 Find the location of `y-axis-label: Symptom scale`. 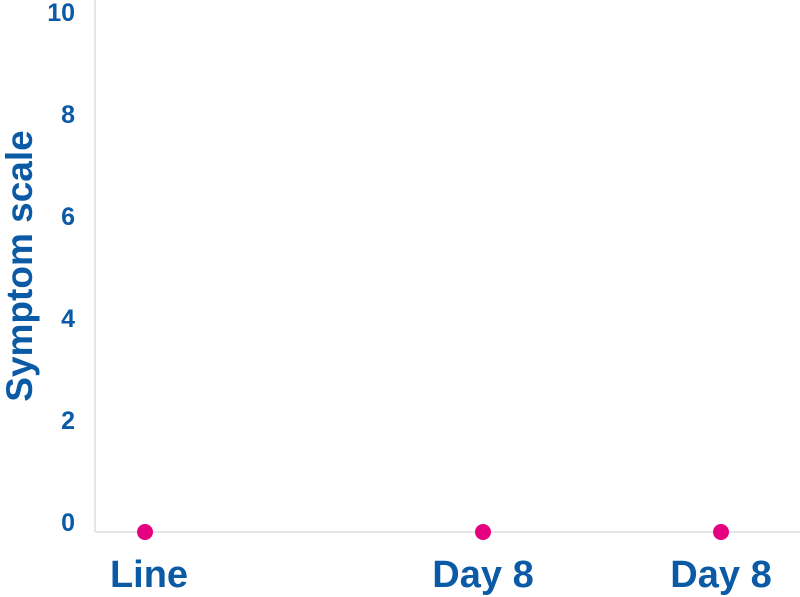

y-axis-label: Symptom scale is located at coordinates (20, 265).